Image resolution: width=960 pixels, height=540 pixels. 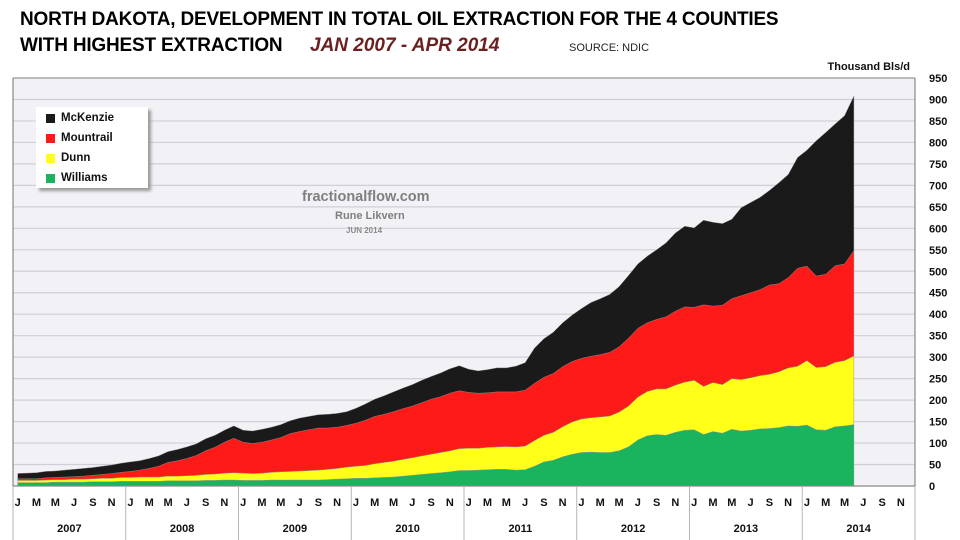 I want to click on legend-item-williams: Williams, so click(x=77, y=178).